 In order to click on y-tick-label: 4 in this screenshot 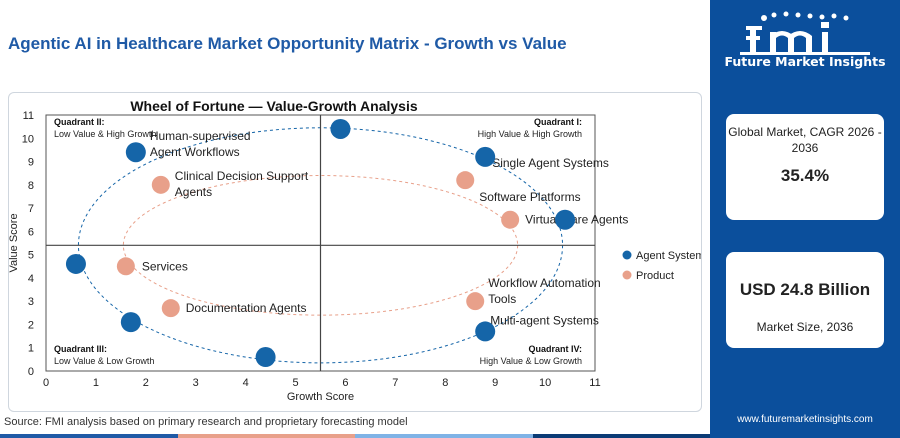, I will do `click(31, 279)`.